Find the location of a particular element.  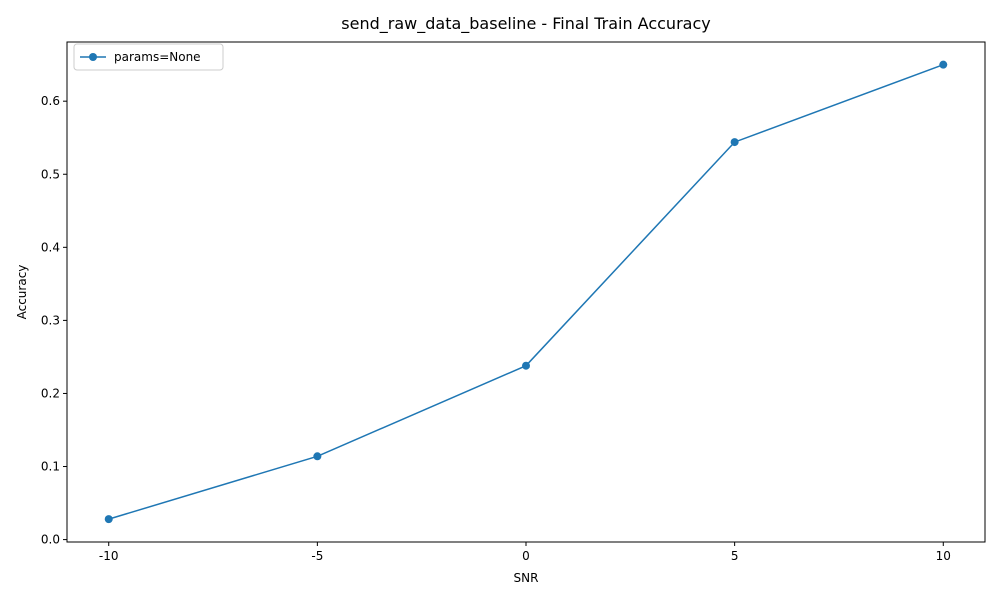

x-tick-label: 10 is located at coordinates (943, 556).